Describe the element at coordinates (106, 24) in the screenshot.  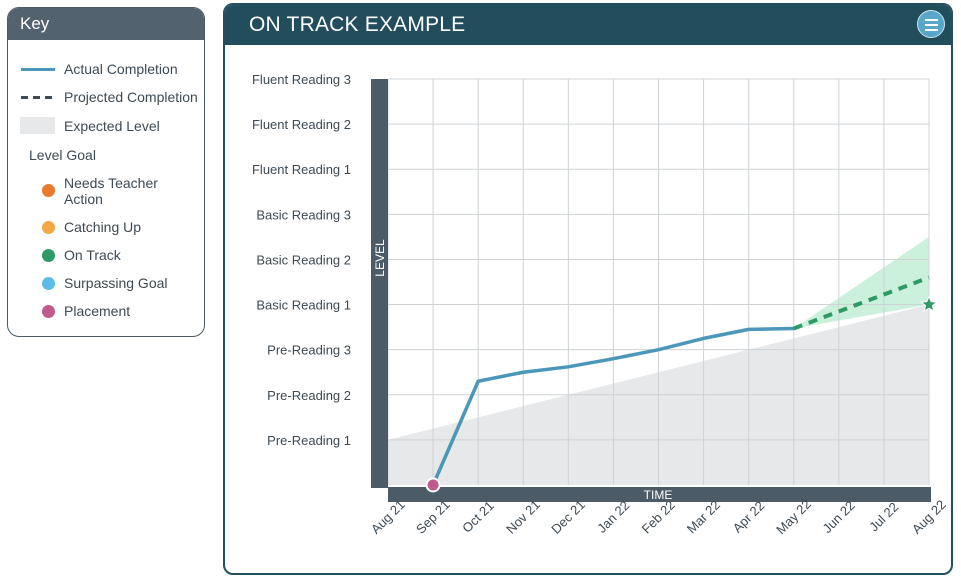
I see `key-title: Key` at that location.